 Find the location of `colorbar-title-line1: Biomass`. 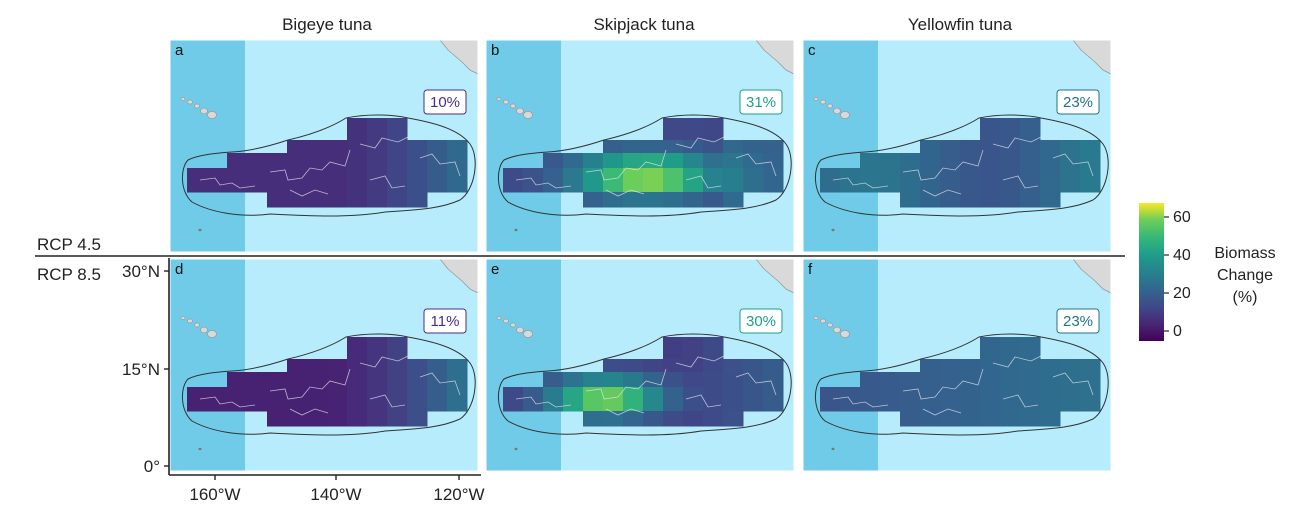

colorbar-title-line1: Biomass is located at coordinates (1244, 253).